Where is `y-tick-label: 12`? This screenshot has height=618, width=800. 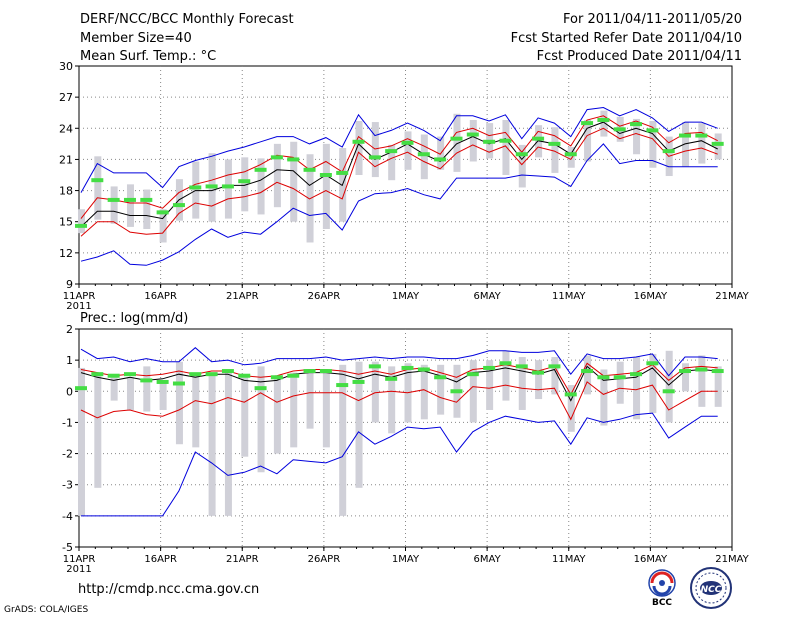 y-tick-label: 12 is located at coordinates (66, 253).